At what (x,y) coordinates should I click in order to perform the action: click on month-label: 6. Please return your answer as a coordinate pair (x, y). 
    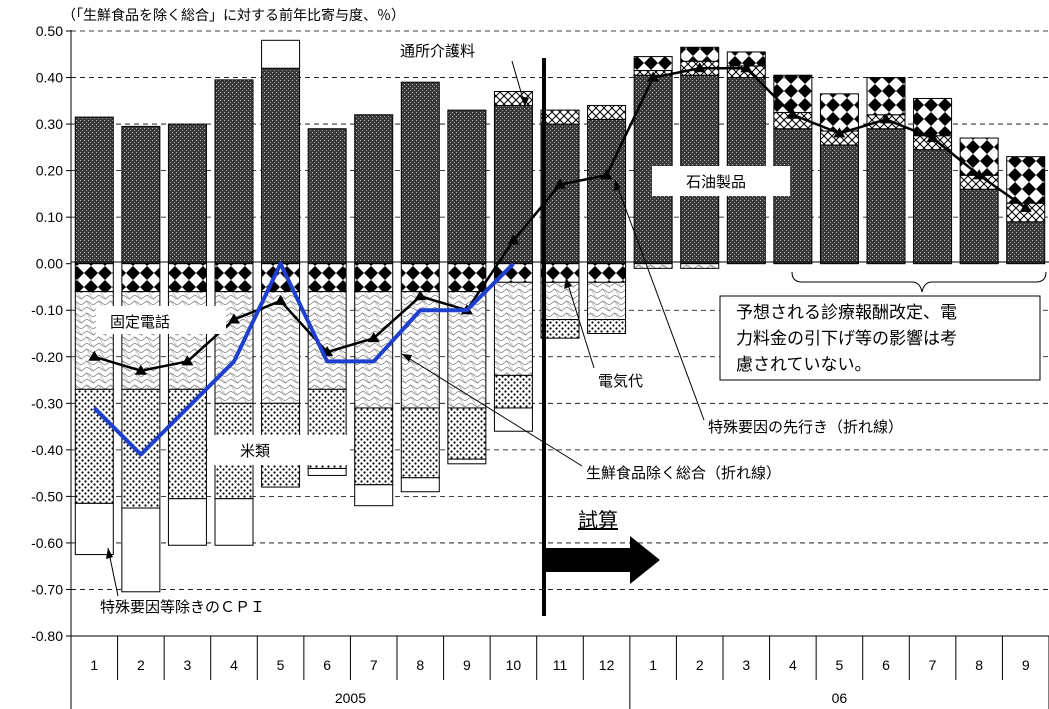
    Looking at the image, I should click on (327, 665).